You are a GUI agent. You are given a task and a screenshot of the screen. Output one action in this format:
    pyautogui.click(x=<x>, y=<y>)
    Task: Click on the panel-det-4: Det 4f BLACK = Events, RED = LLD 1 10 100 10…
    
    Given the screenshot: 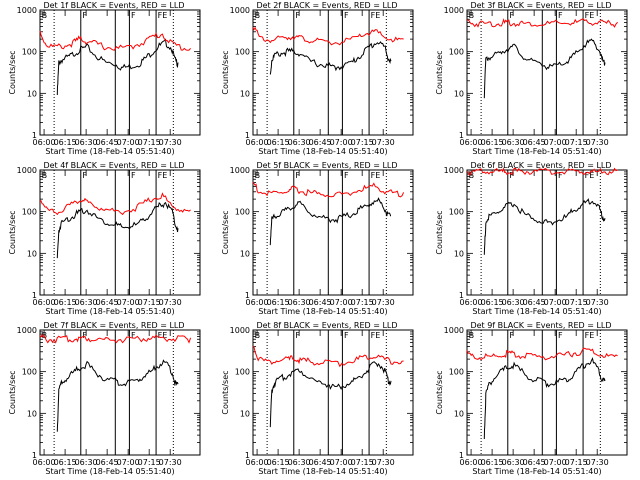 What is the action you would take?
    pyautogui.click(x=104, y=238)
    